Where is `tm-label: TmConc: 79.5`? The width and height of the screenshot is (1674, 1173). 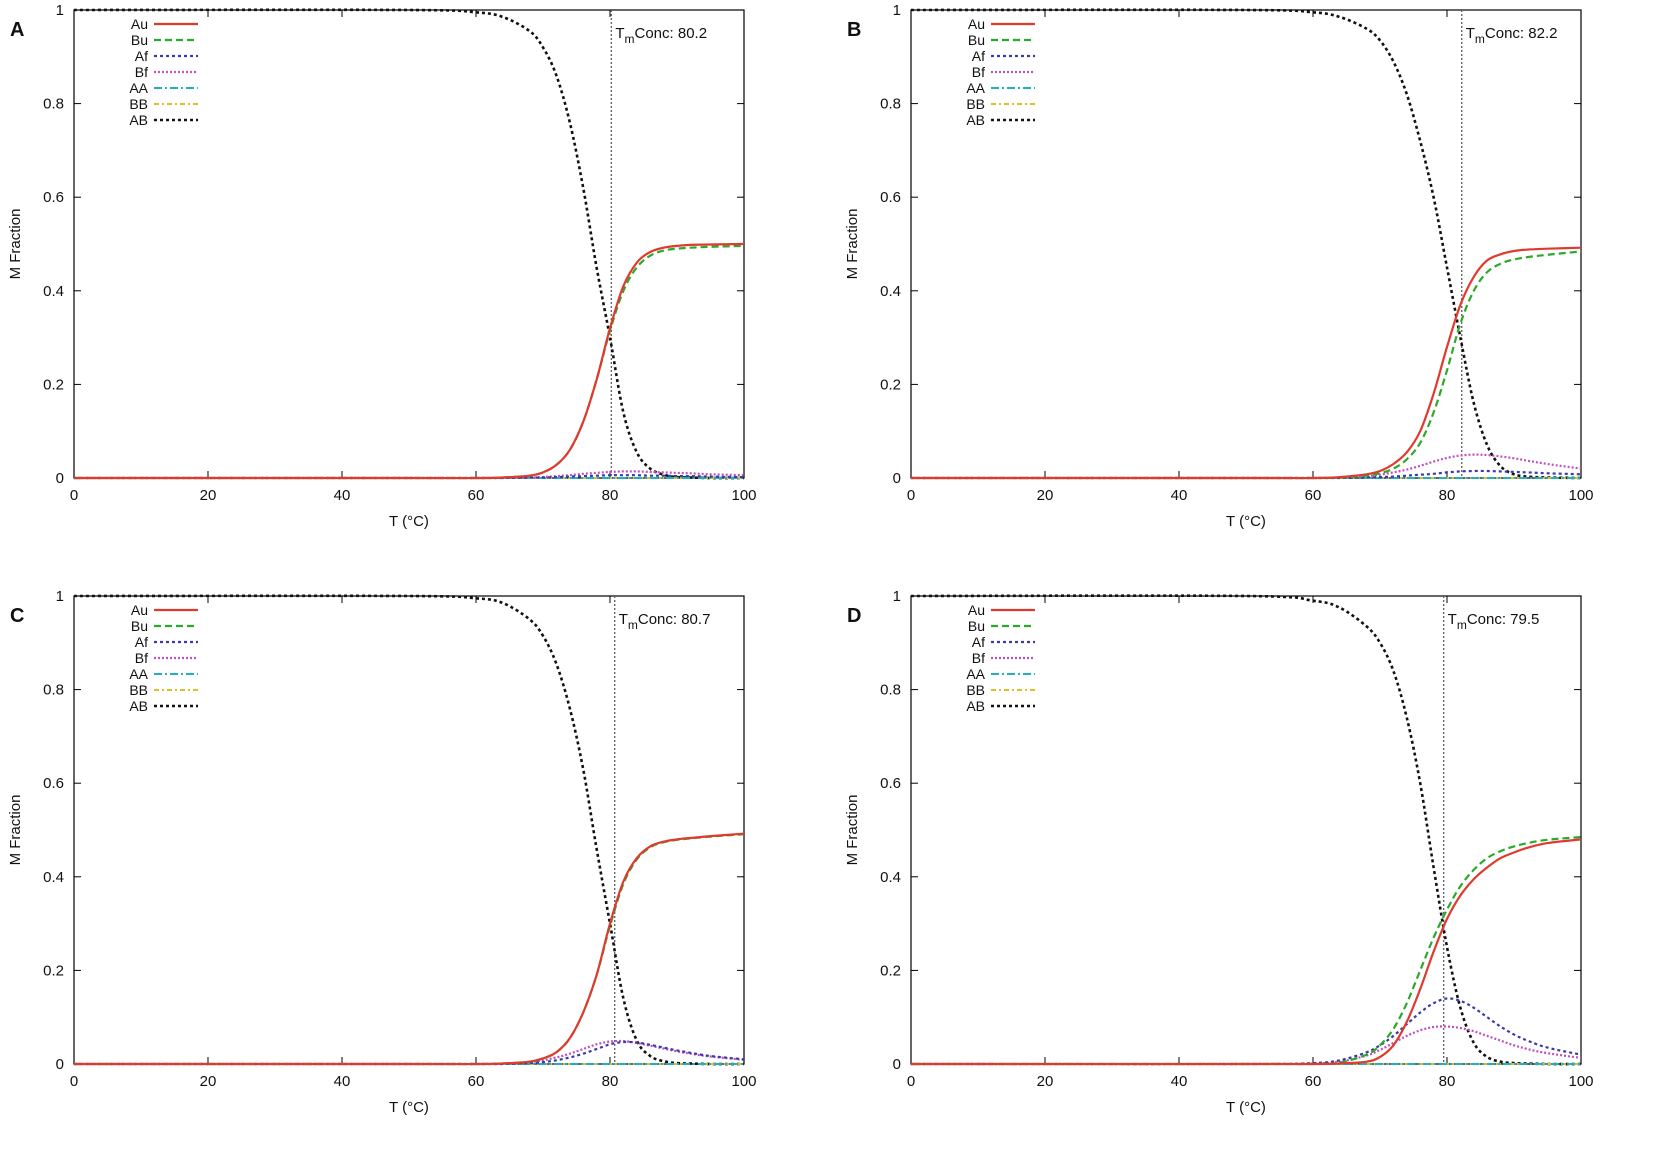
tm-label: TmConc: 79.5 is located at coordinates (1494, 621).